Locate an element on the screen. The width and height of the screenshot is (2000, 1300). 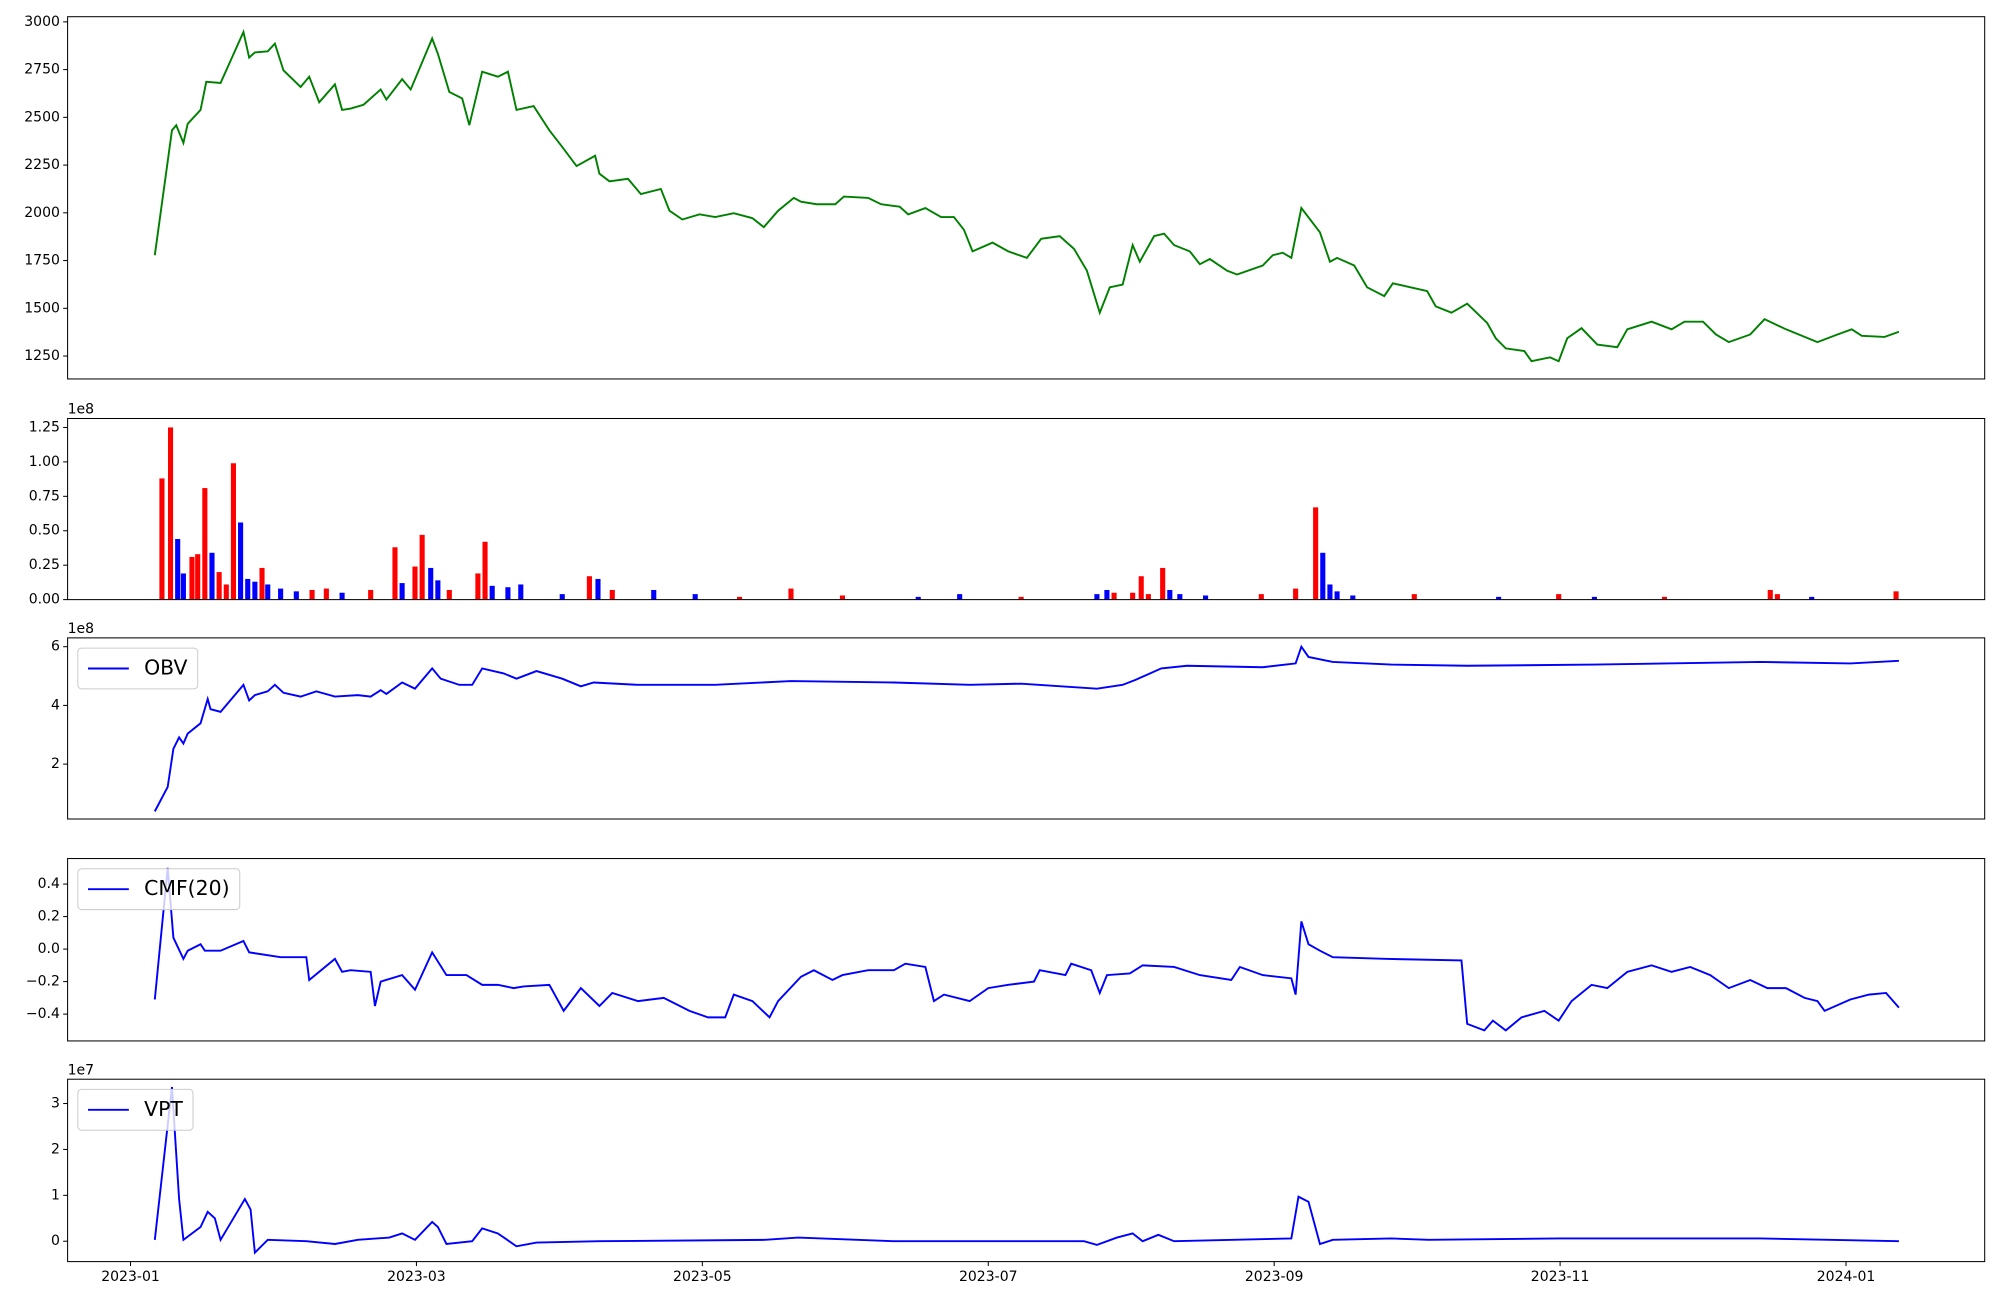
y-tick-label: 0.50 is located at coordinates (44, 531).